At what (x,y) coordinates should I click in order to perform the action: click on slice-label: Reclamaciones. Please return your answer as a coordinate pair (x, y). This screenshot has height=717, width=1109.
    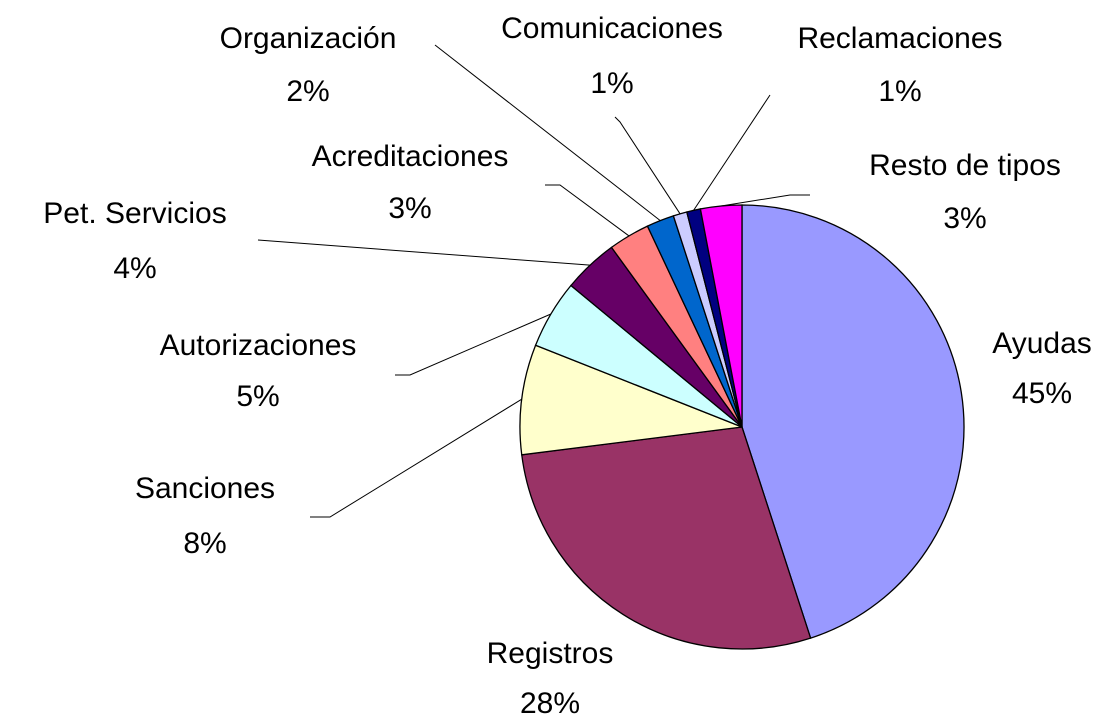
    Looking at the image, I should click on (899, 38).